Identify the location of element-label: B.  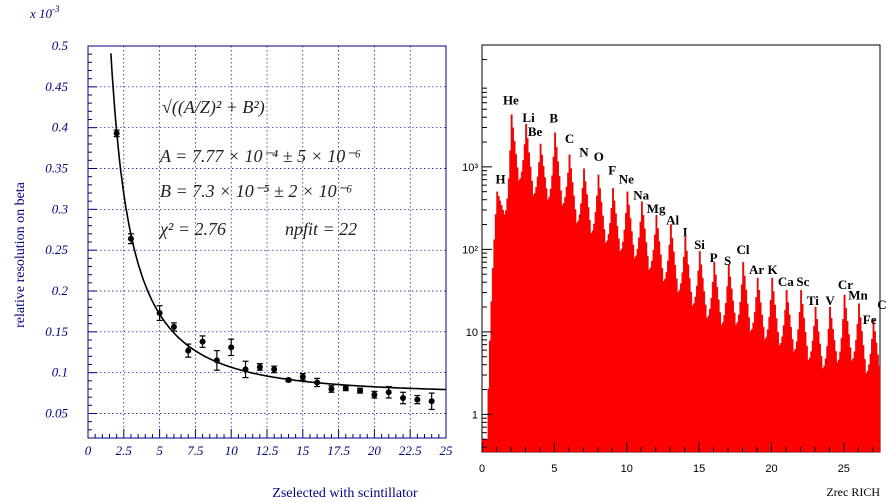
(553, 118).